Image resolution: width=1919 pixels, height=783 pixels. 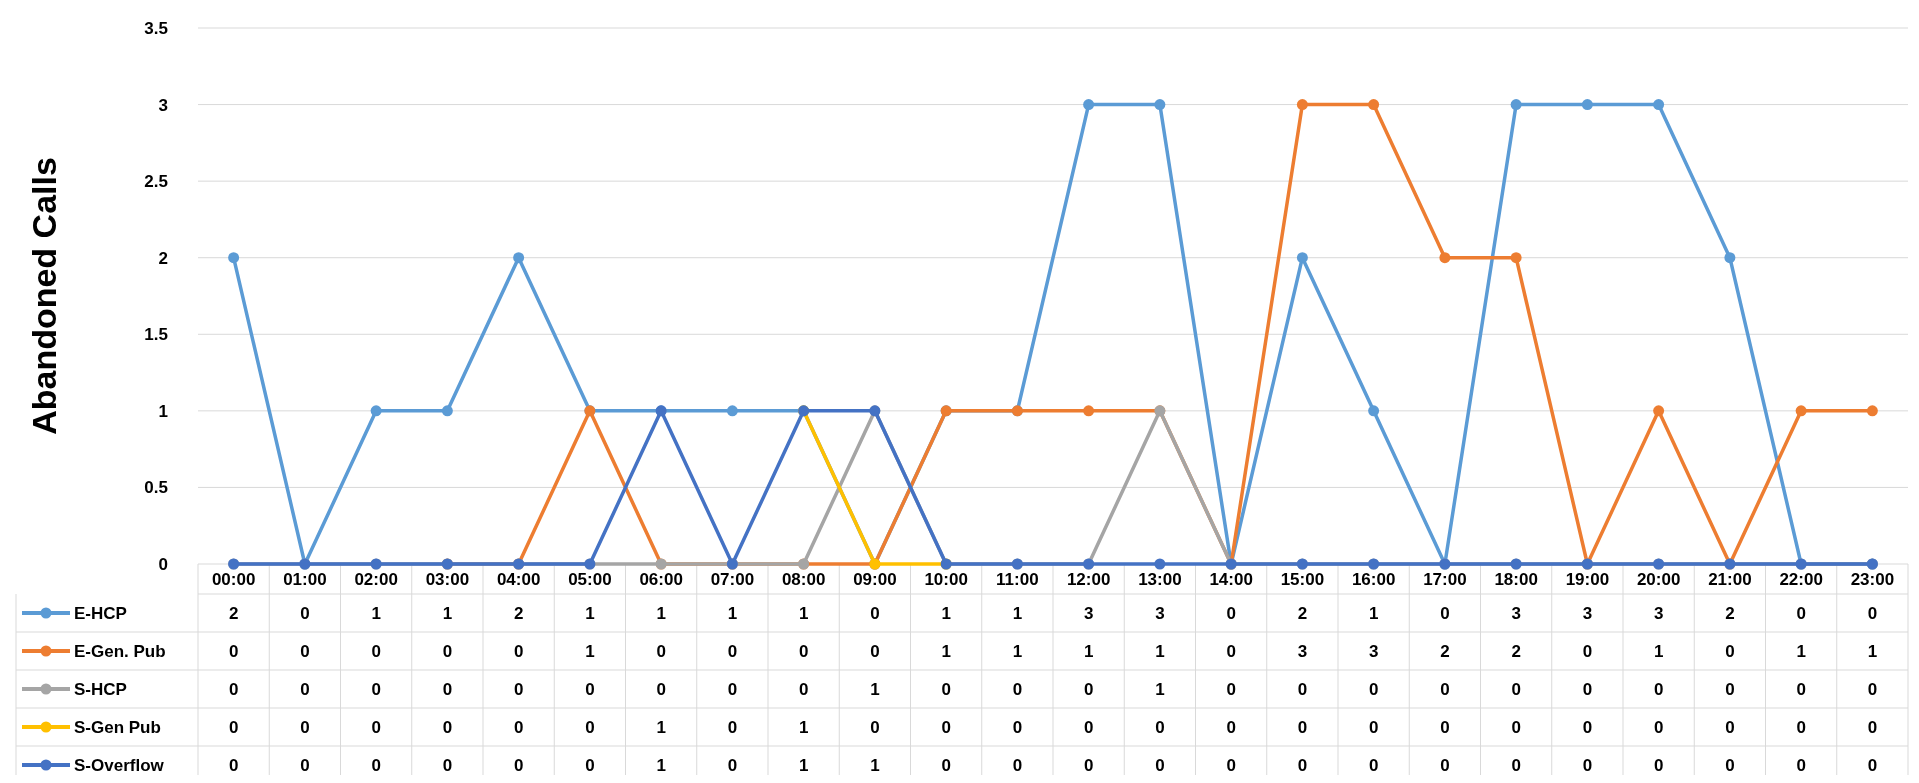 What do you see at coordinates (1373, 579) in the screenshot?
I see `x-tick-label: 16:00` at bounding box center [1373, 579].